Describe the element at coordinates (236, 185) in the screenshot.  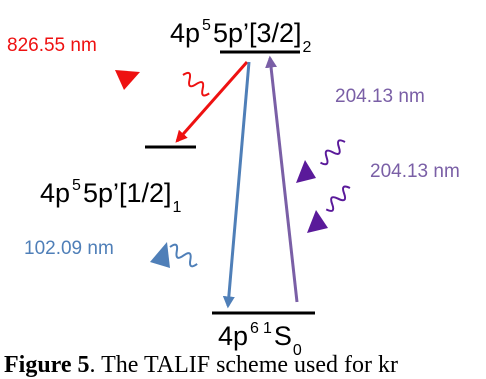
I see `blue-transition-arrow` at that location.